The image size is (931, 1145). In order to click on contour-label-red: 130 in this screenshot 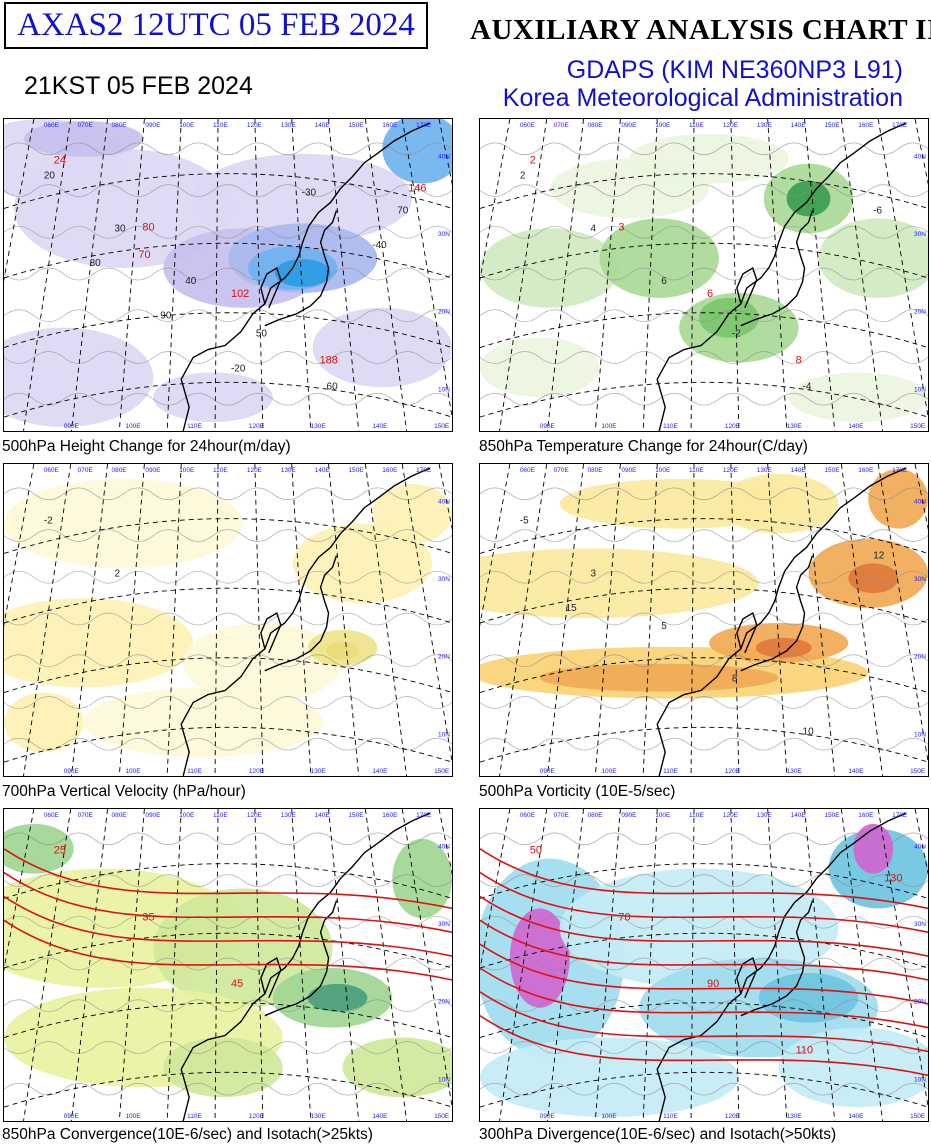, I will do `click(893, 879)`.